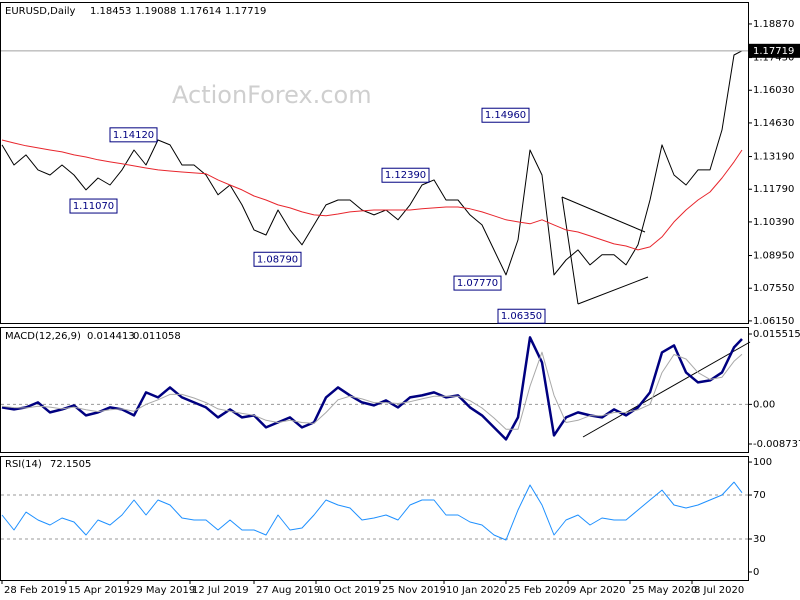 This screenshot has height=600, width=800. I want to click on current-price-box, so click(774, 50).